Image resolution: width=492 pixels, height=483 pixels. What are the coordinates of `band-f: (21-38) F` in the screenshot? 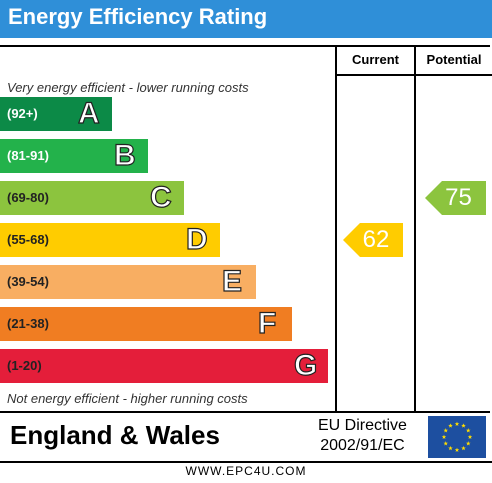 It's located at (146, 323).